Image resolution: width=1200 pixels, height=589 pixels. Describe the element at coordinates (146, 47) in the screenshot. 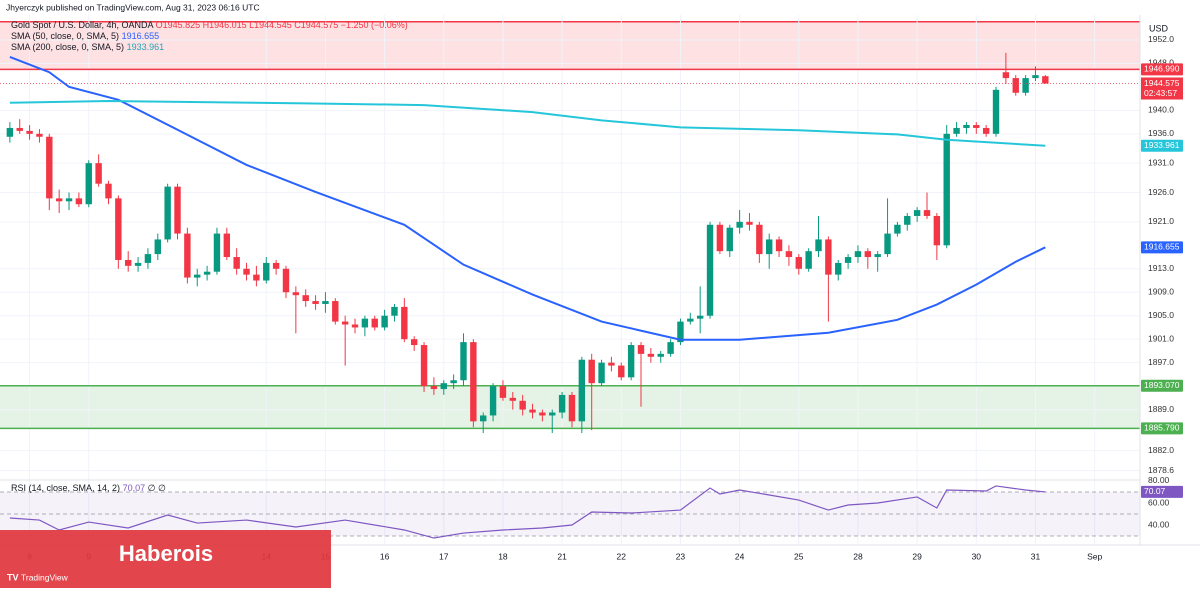

I see `sma-value: 1933.961` at that location.